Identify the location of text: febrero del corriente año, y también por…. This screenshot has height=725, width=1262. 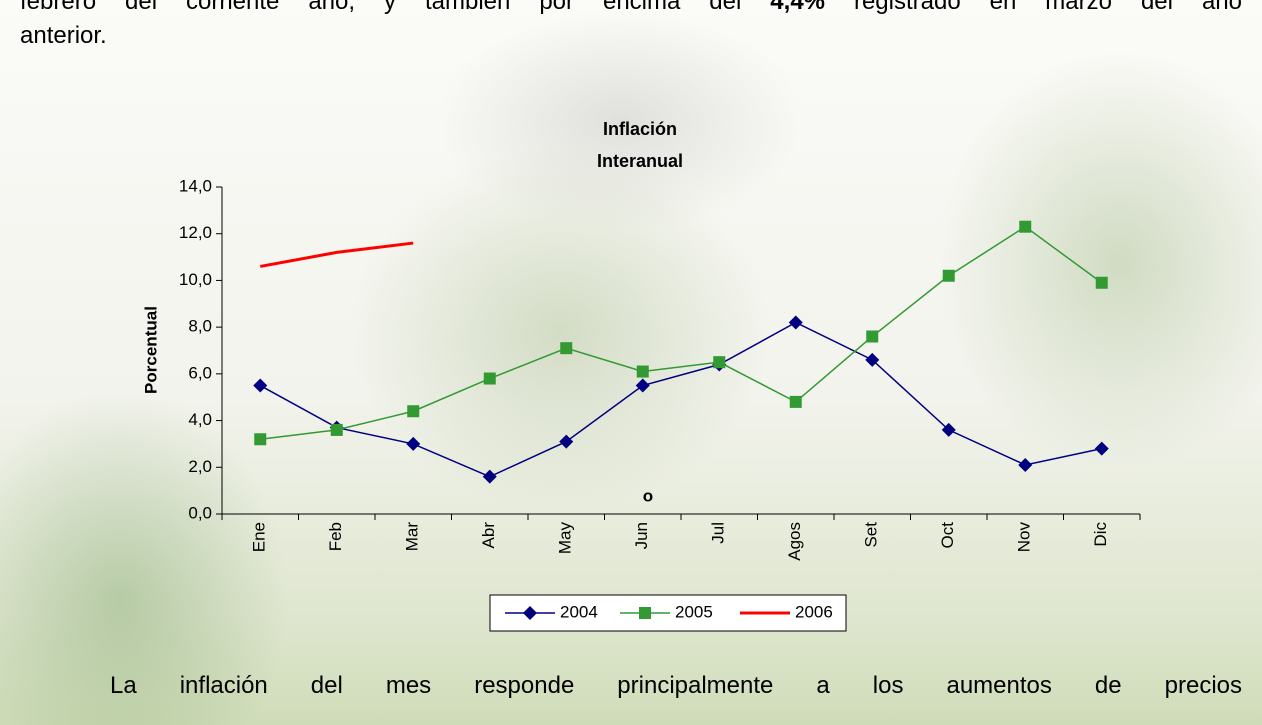
(395, 7).